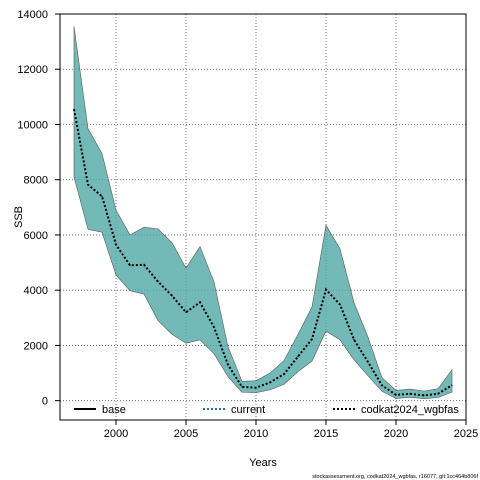  What do you see at coordinates (116, 434) in the screenshot?
I see `x-tick-label: 2000` at bounding box center [116, 434].